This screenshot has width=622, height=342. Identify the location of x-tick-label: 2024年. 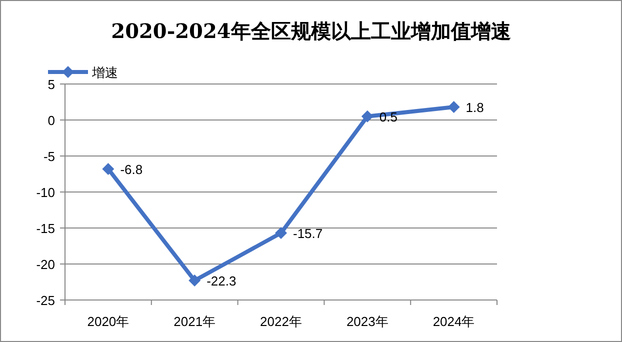
(453, 321).